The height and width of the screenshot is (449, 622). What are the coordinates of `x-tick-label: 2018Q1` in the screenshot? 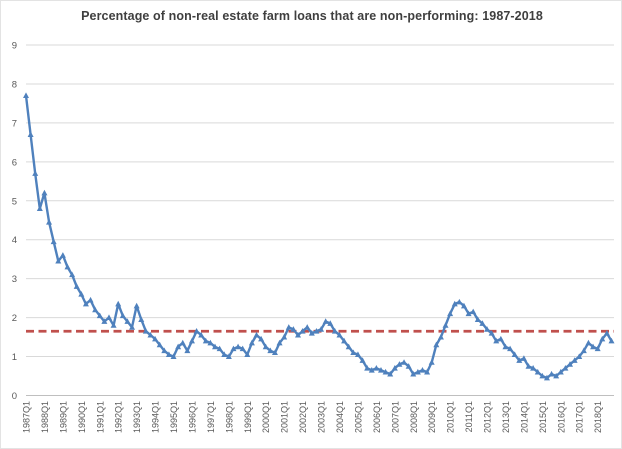 It's located at (598, 417).